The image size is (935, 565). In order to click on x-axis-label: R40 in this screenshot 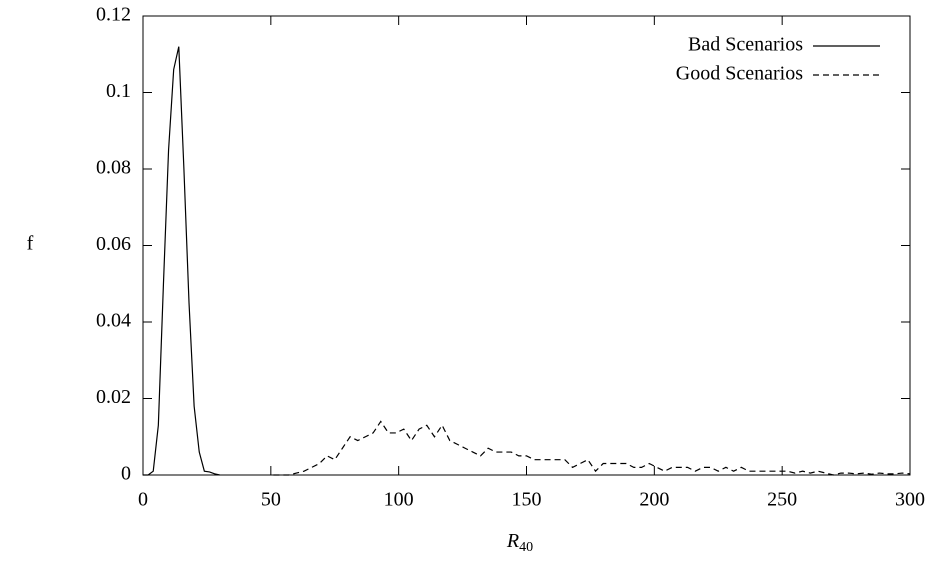, I will do `click(519, 543)`.